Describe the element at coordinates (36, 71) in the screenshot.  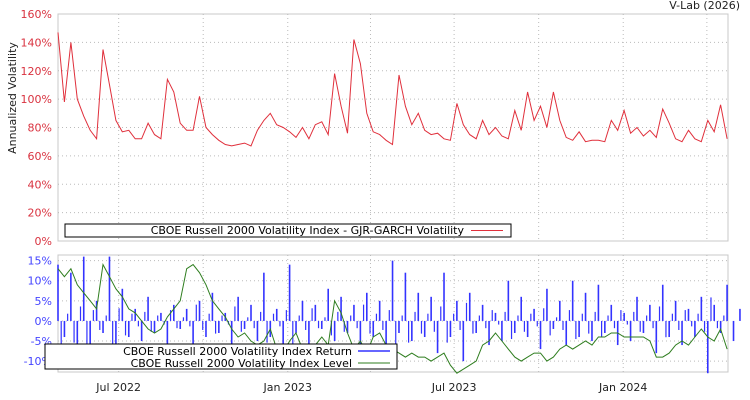
I see `y-tick-label: 120%` at that location.